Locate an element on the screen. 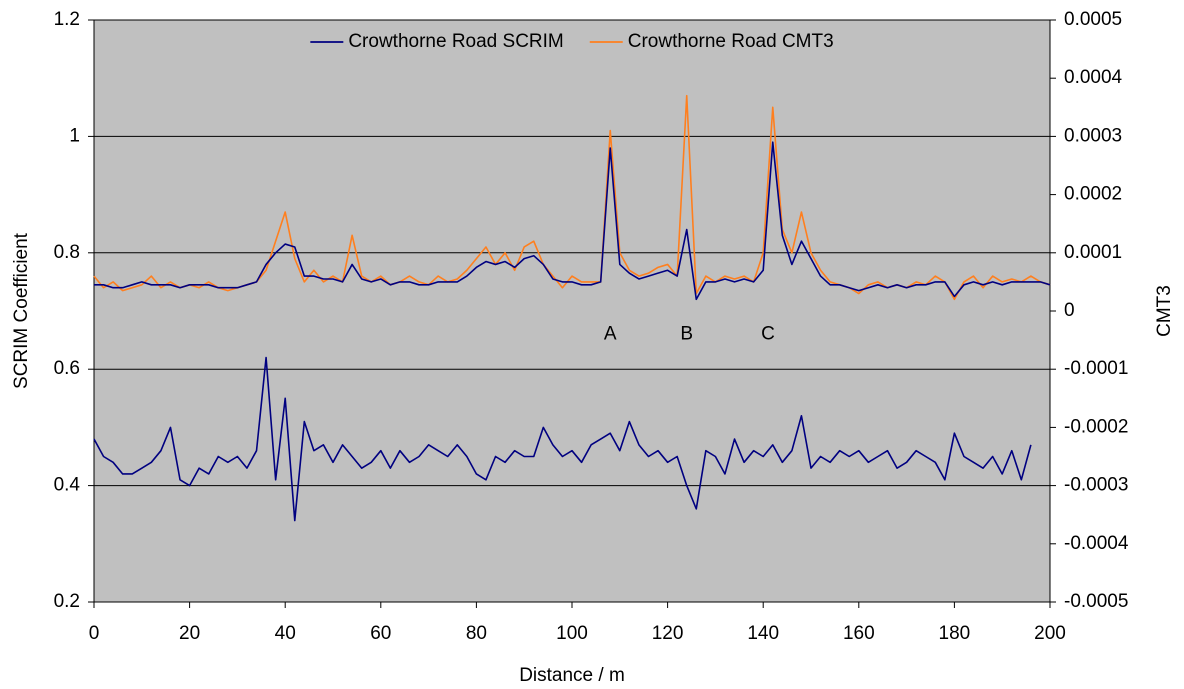 Image resolution: width=1184 pixels, height=689 pixels. x-tick-label: 120 is located at coordinates (668, 633).